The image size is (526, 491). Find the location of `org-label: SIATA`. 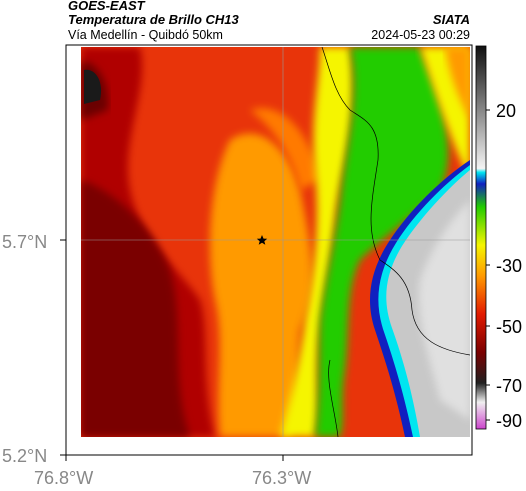

org-label: SIATA is located at coordinates (451, 19).